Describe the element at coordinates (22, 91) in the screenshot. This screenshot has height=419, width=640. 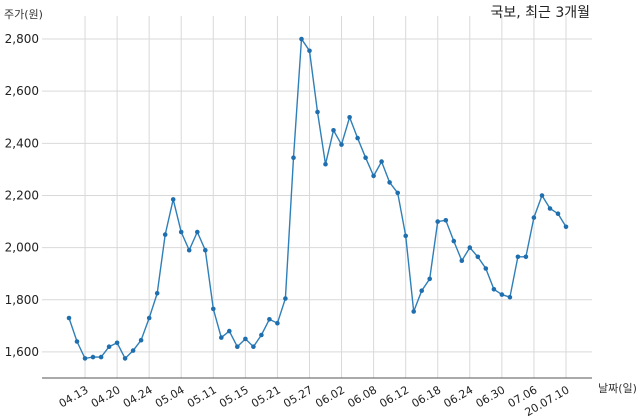
I see `y-tick-label: 2,600` at that location.